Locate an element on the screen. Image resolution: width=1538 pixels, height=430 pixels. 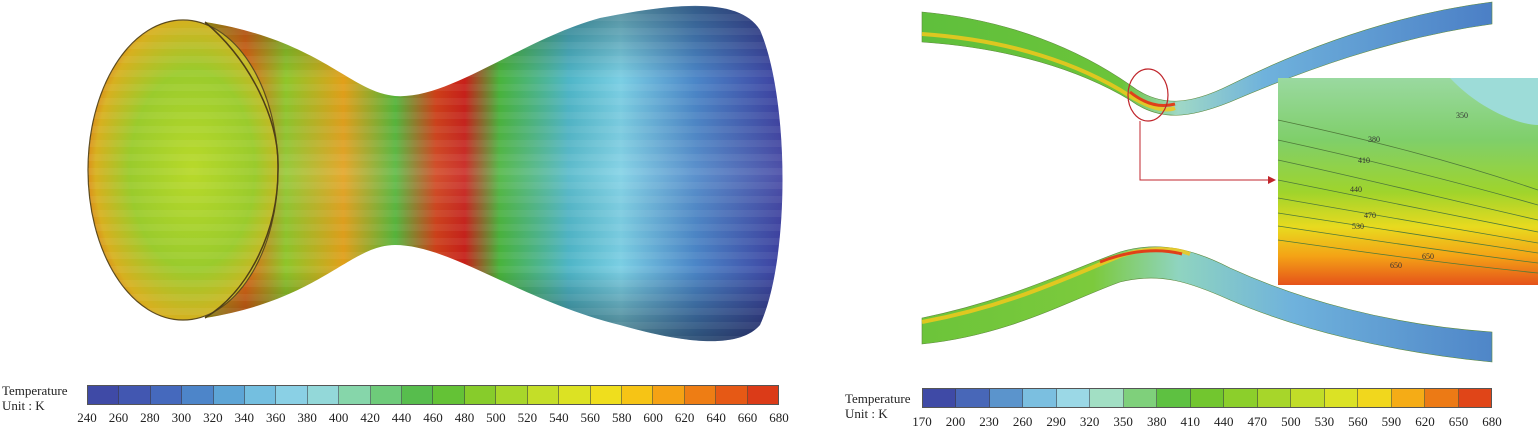
lower-wall is located at coordinates (1207, 304).